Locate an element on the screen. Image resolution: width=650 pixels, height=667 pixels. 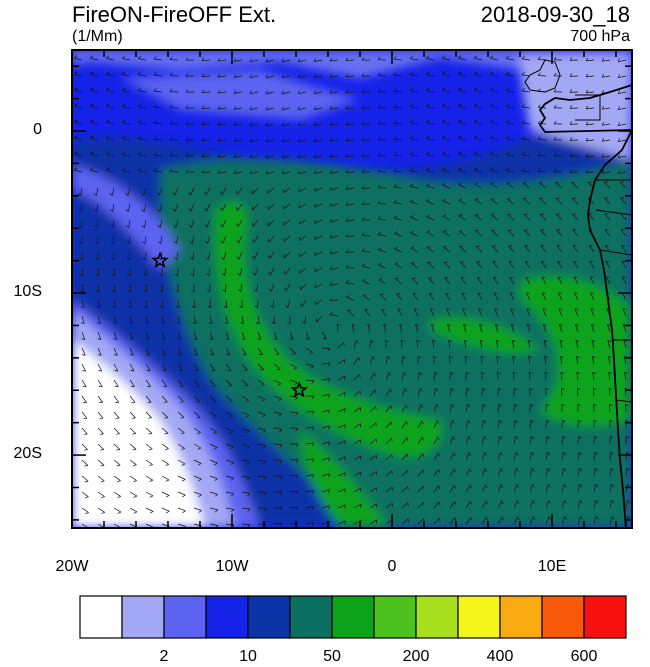
legend-swatch is located at coordinates (479, 617).